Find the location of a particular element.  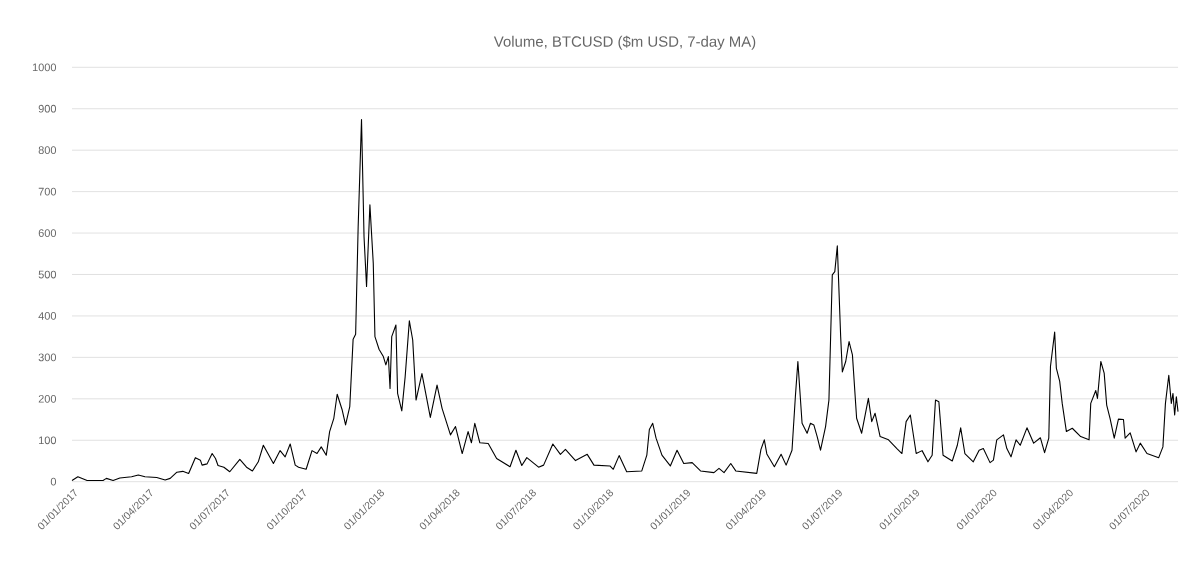

y-tick-label: 100 is located at coordinates (48, 440).